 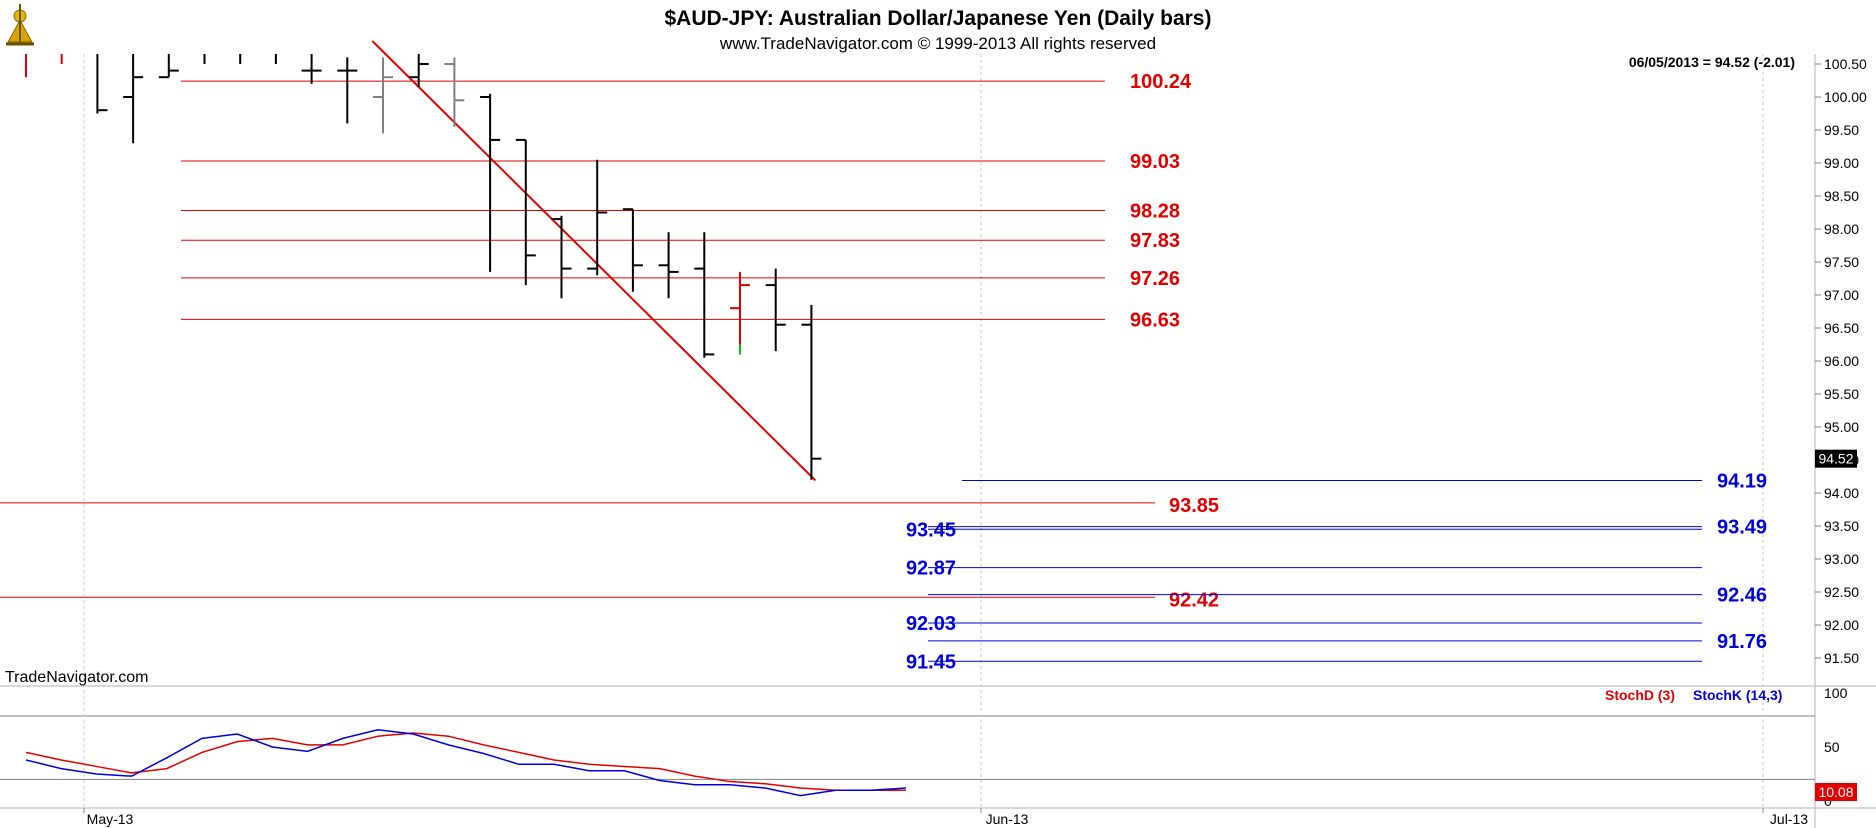 I want to click on price-tick-label: 96.00, so click(x=1841, y=361).